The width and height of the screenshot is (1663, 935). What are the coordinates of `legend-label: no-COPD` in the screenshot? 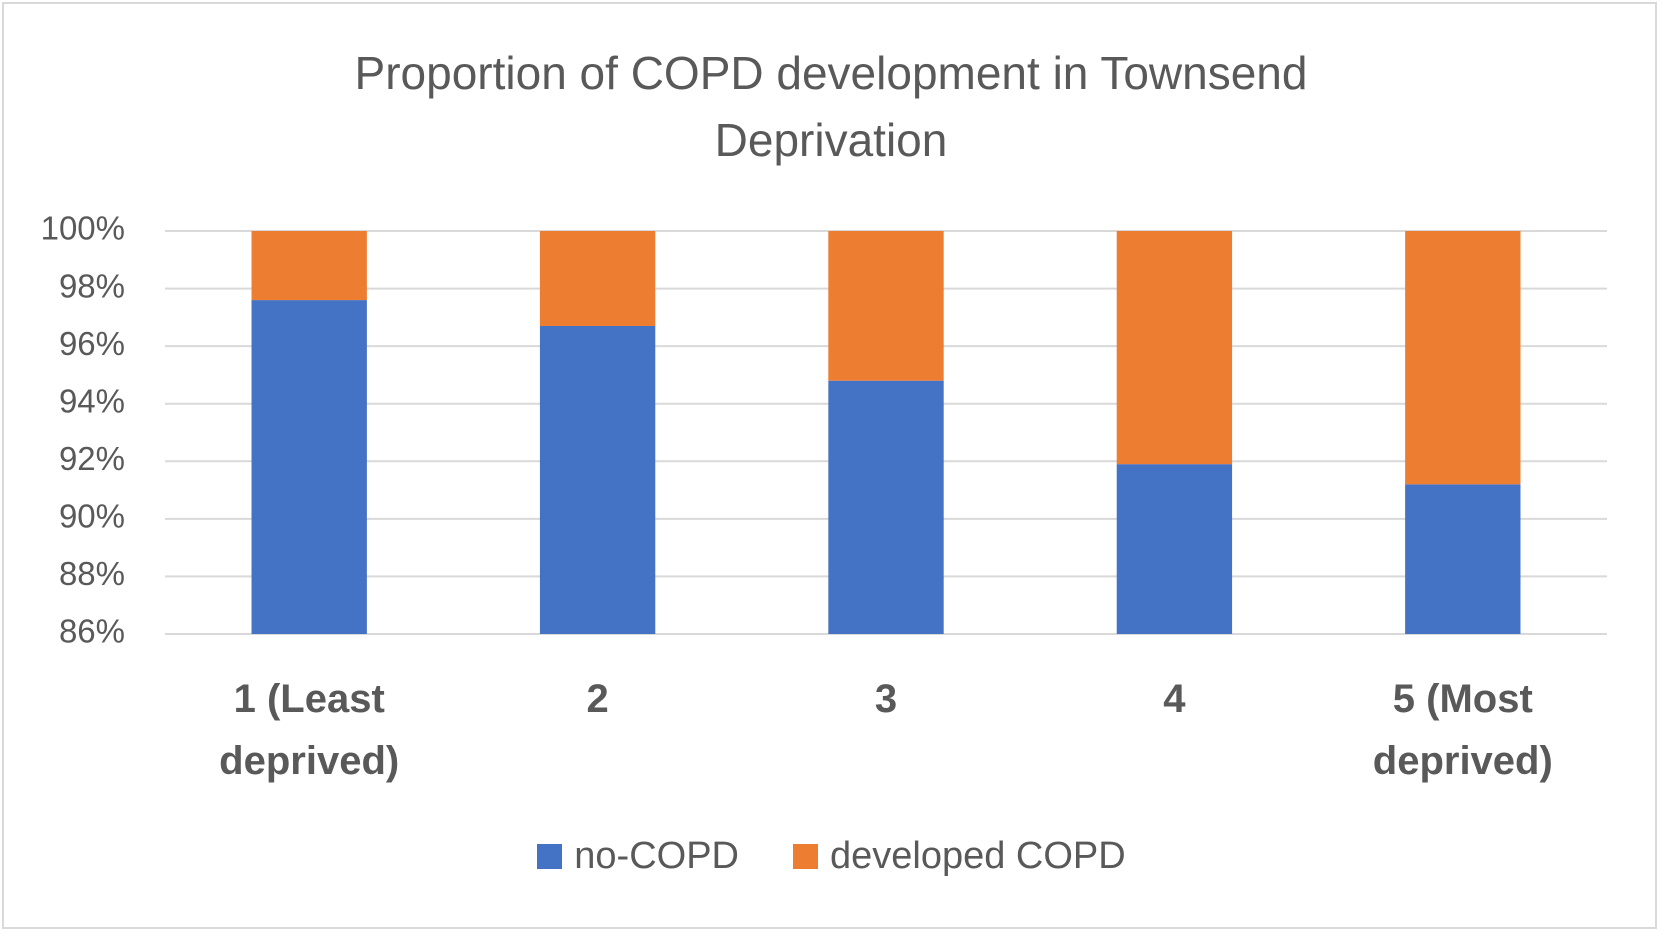 It's located at (656, 856).